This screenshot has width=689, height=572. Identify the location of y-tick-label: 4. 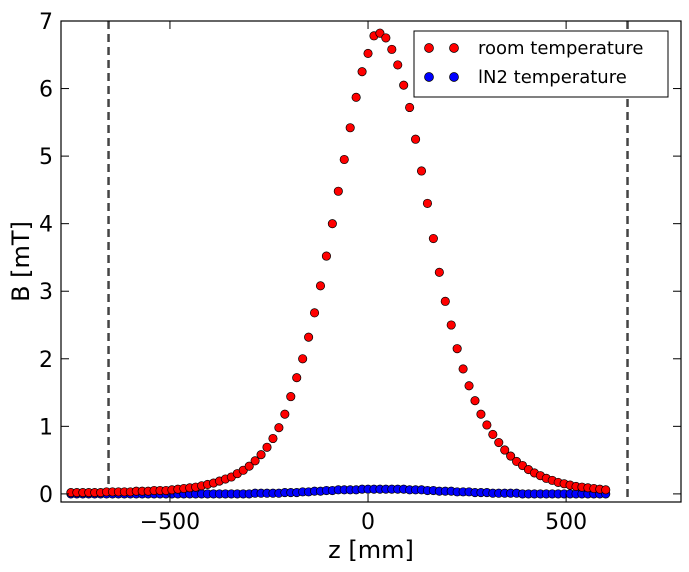
(46, 225).